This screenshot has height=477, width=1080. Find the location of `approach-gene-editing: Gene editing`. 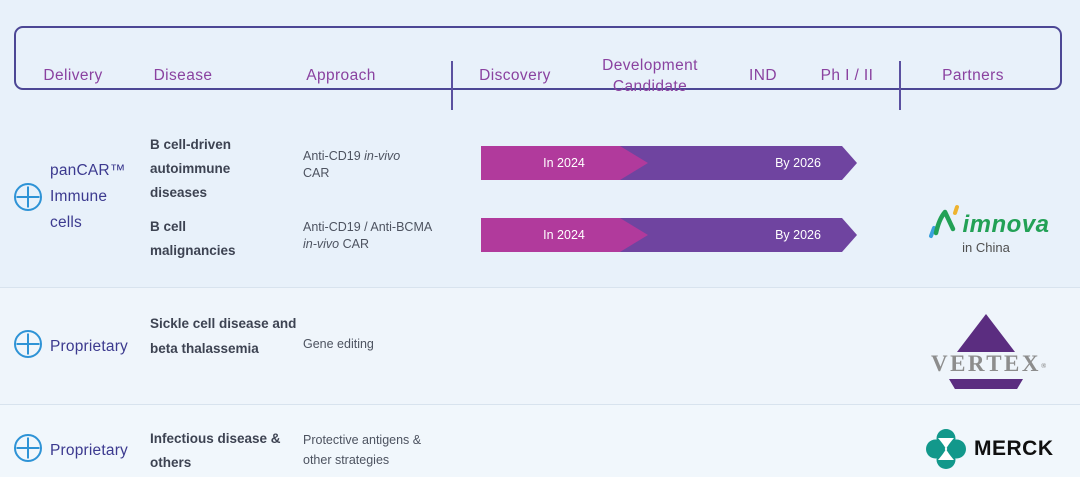

approach-gene-editing: Gene editing is located at coordinates (338, 344).